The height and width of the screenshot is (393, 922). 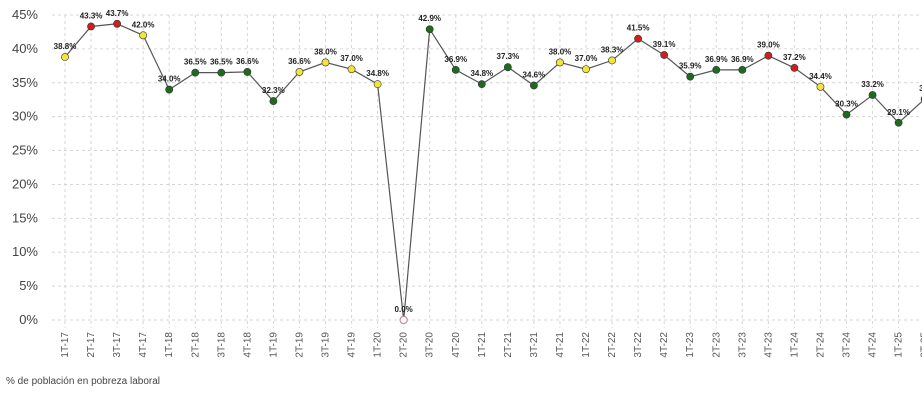 I want to click on data-label: 0.0%, so click(x=404, y=309).